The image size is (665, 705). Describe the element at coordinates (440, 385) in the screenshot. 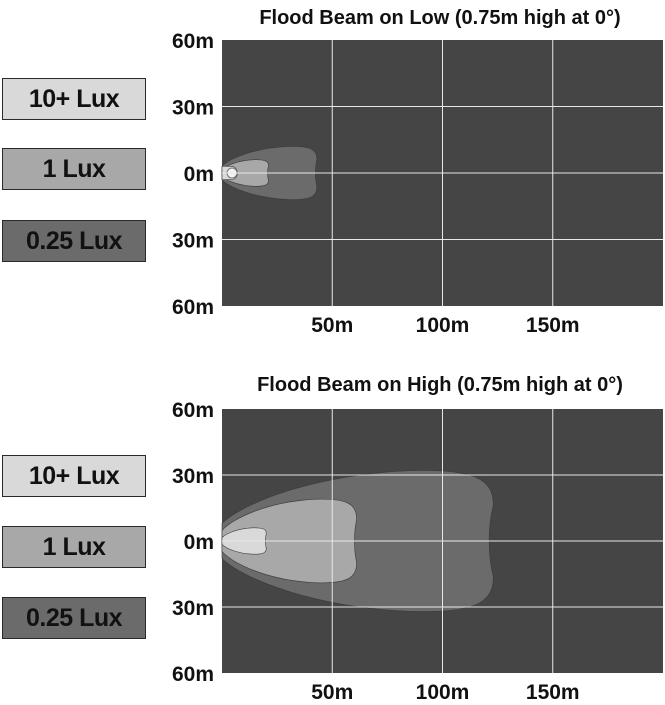

I see `chart-title: Flood Beam on High (0.75m high at 0°)` at that location.